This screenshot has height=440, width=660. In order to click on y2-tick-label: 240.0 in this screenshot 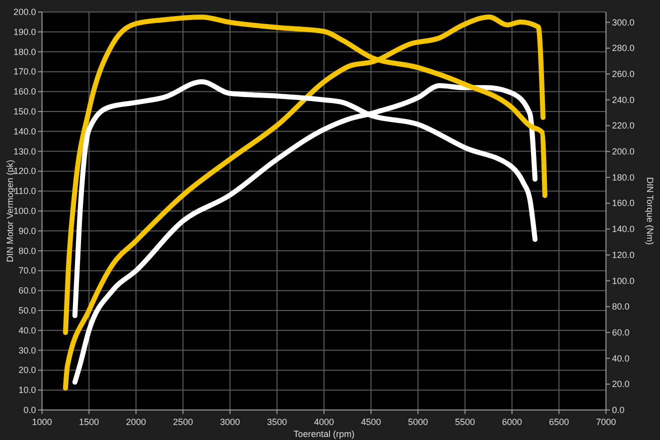, I will do `click(623, 99)`.